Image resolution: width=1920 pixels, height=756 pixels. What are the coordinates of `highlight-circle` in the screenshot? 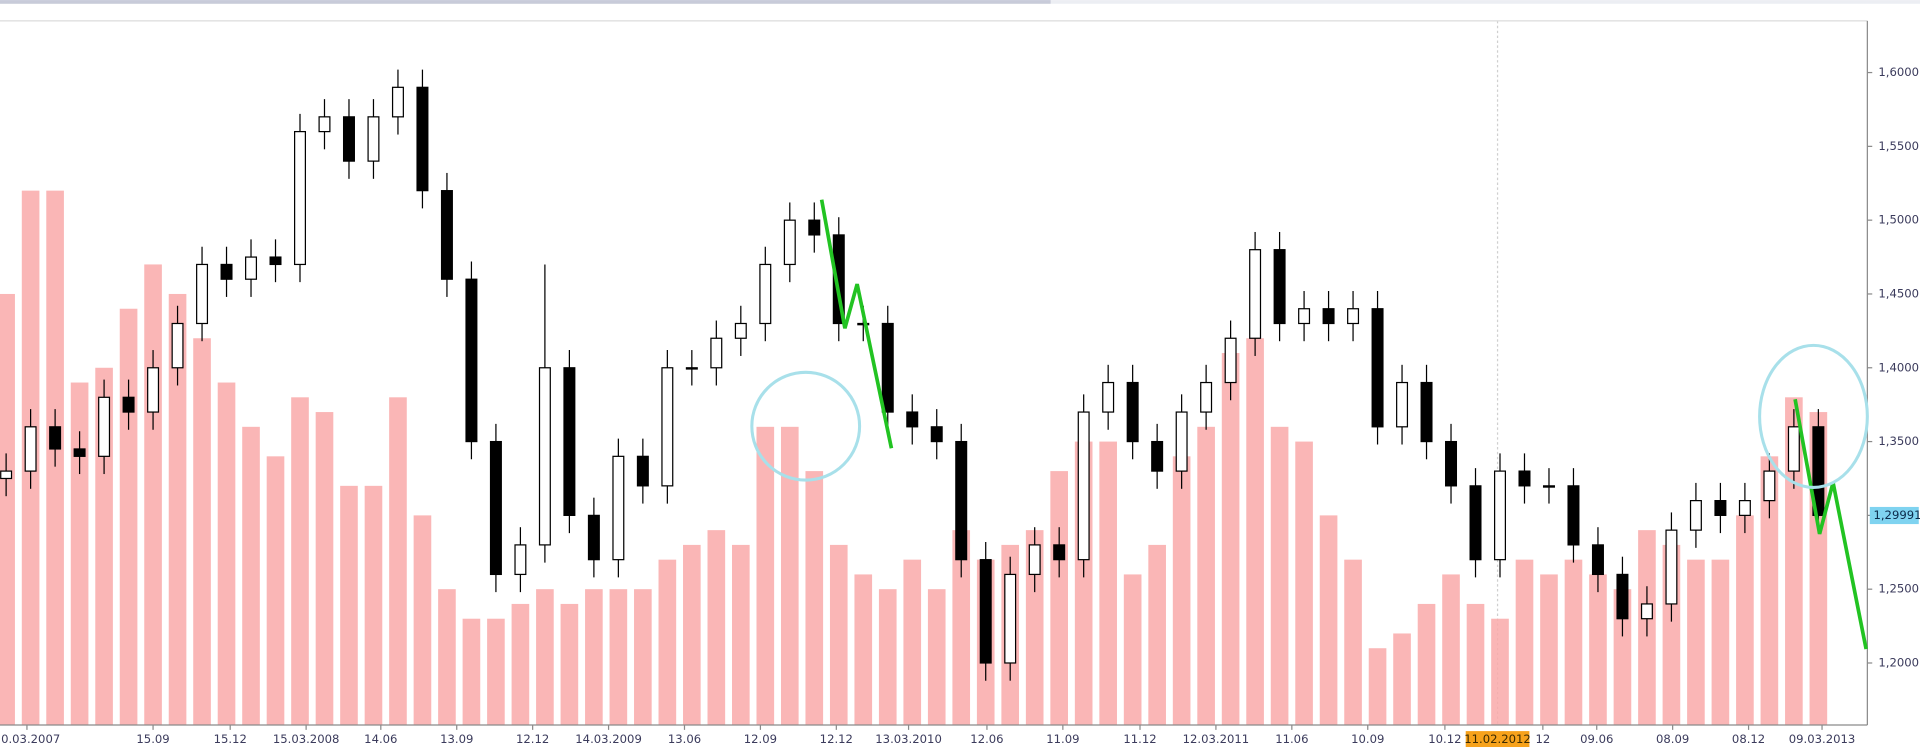 It's located at (1813, 416).